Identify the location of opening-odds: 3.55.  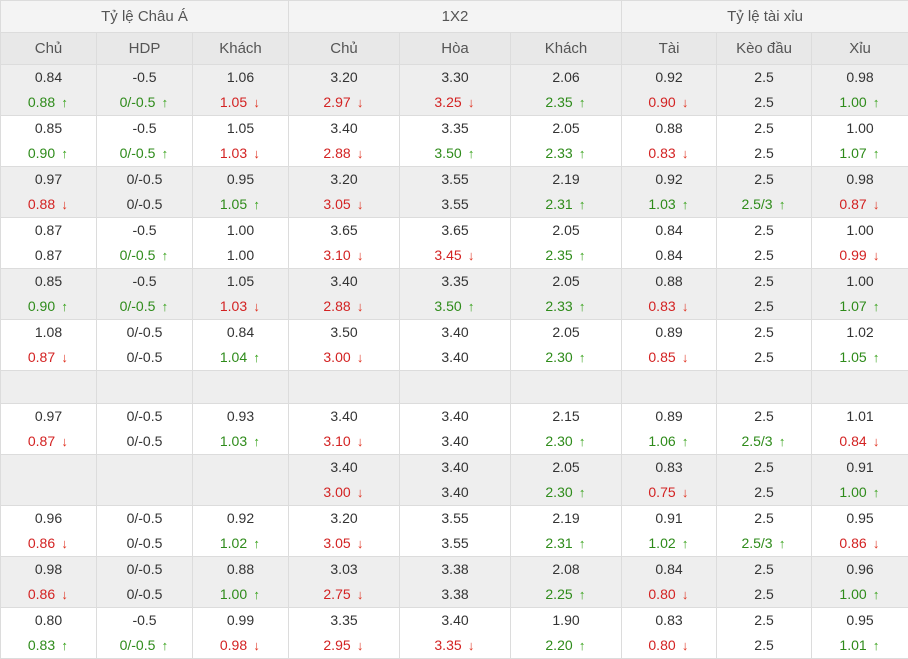
(455, 179).